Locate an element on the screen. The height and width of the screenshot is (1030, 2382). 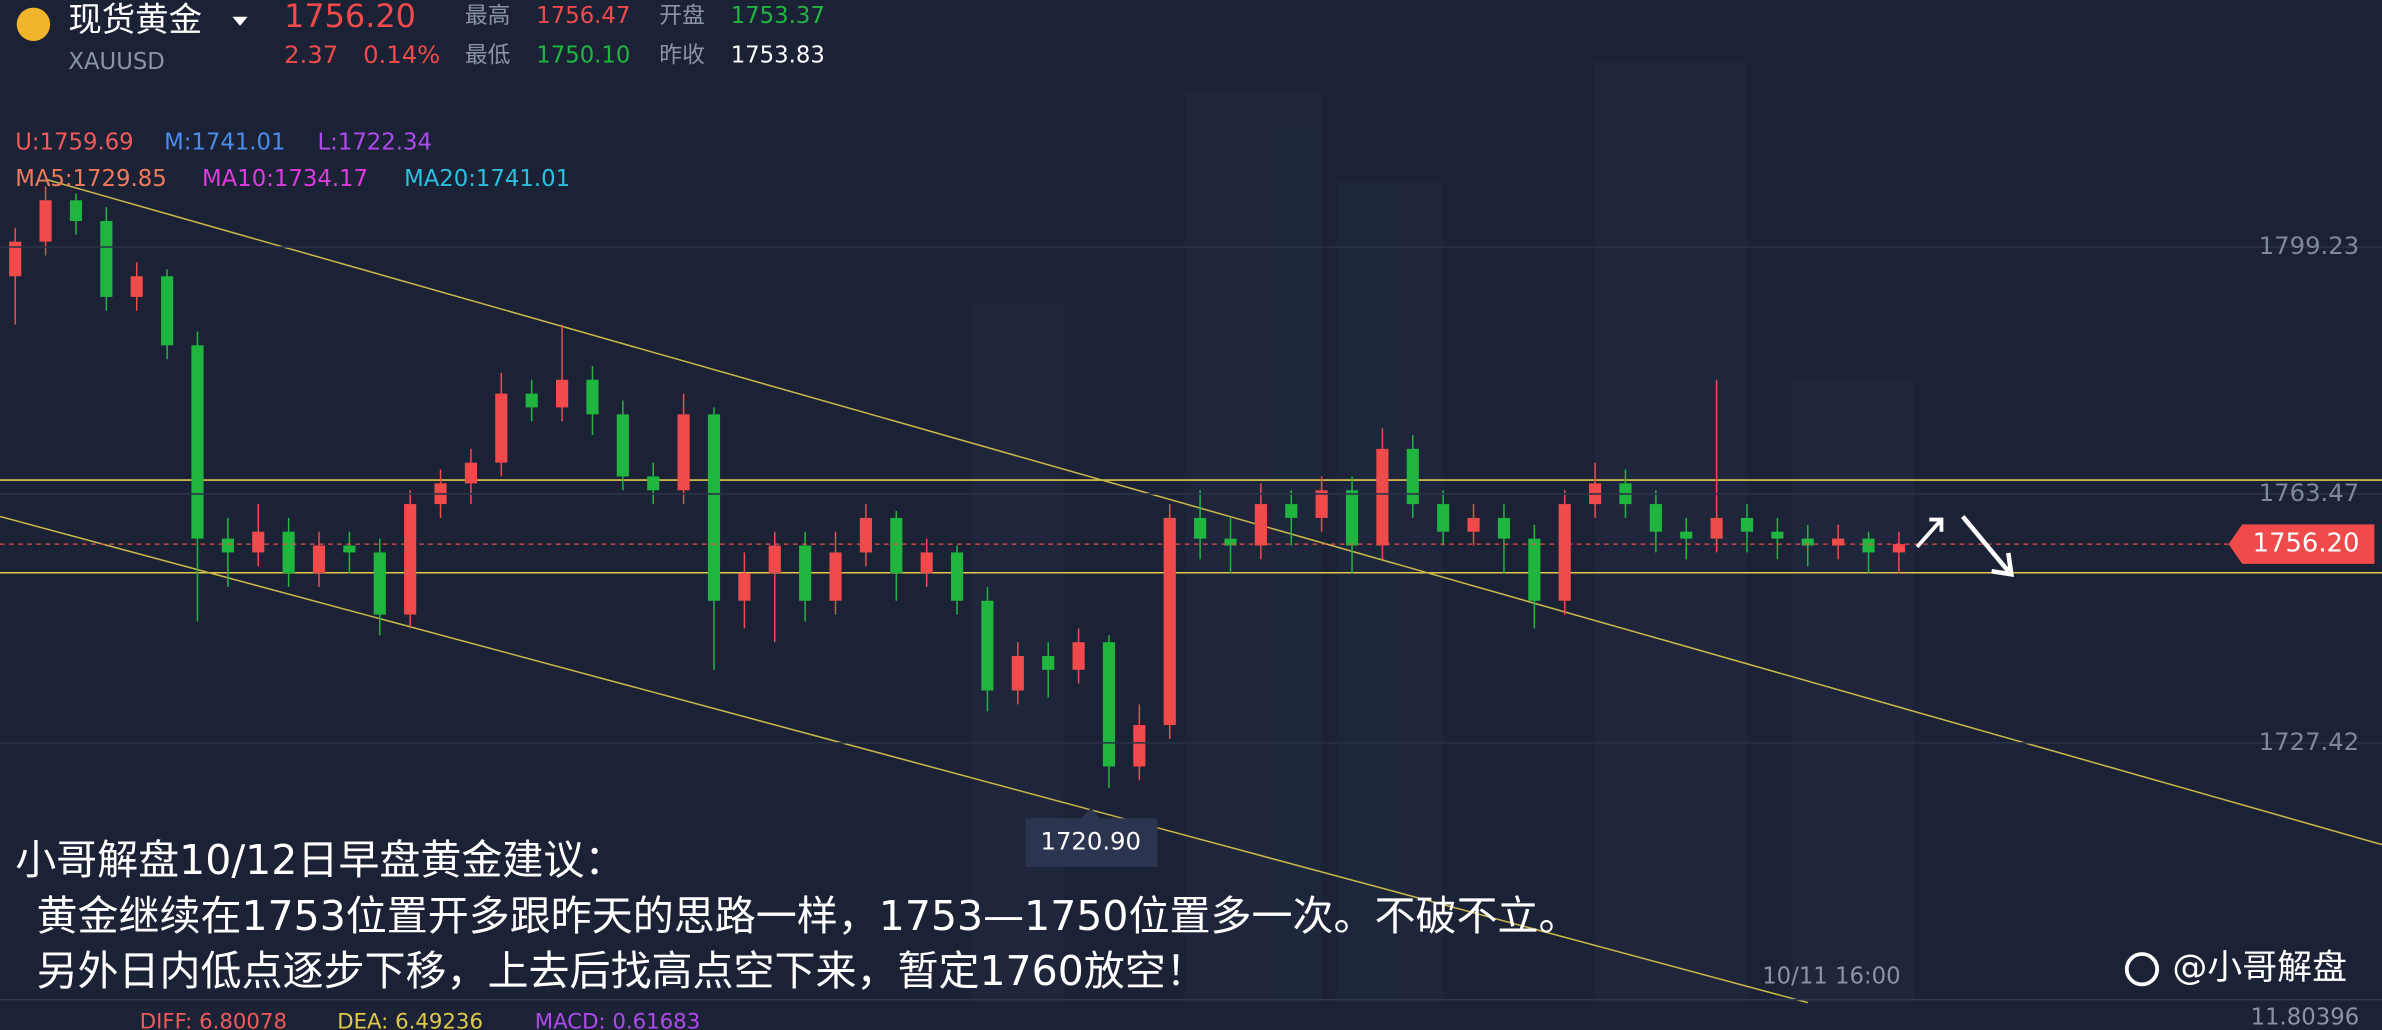
stat-label: 最高 is located at coordinates (488, 16).